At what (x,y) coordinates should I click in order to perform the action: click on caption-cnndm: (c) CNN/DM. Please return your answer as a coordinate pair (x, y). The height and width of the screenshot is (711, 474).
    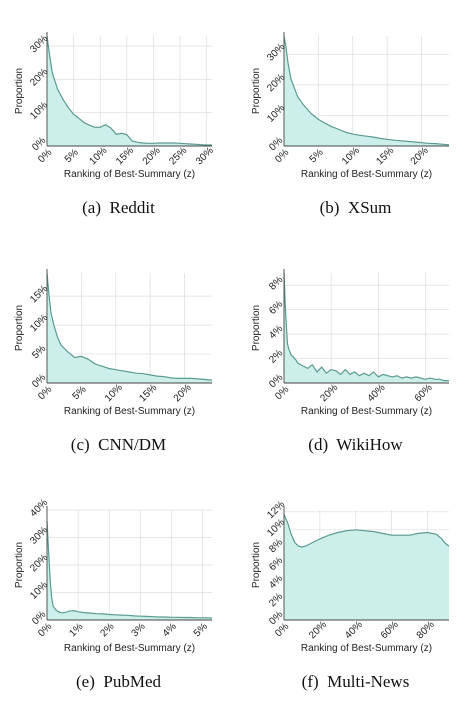
    Looking at the image, I should click on (118, 444).